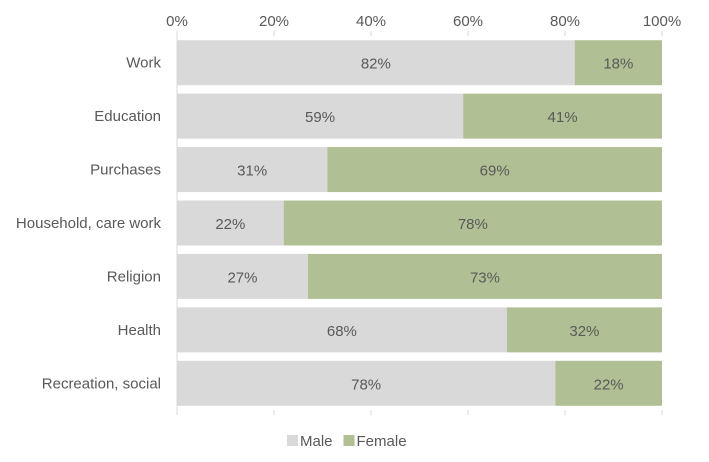 This screenshot has height=462, width=709. Describe the element at coordinates (468, 21) in the screenshot. I see `x-tick-label: 60%` at that location.